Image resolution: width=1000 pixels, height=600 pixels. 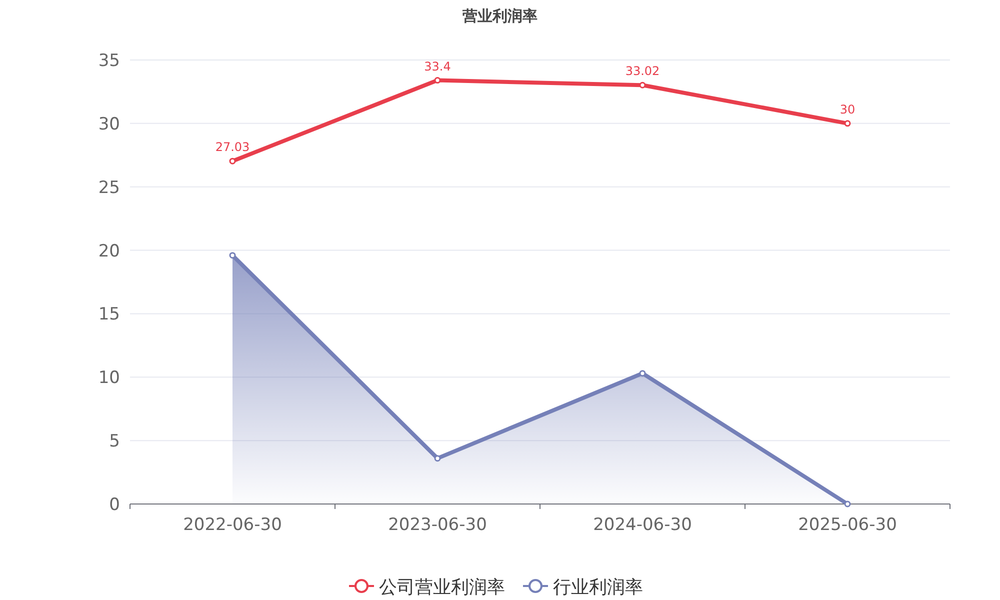 I want to click on legend-label: 公司营业利润率, so click(x=442, y=587).